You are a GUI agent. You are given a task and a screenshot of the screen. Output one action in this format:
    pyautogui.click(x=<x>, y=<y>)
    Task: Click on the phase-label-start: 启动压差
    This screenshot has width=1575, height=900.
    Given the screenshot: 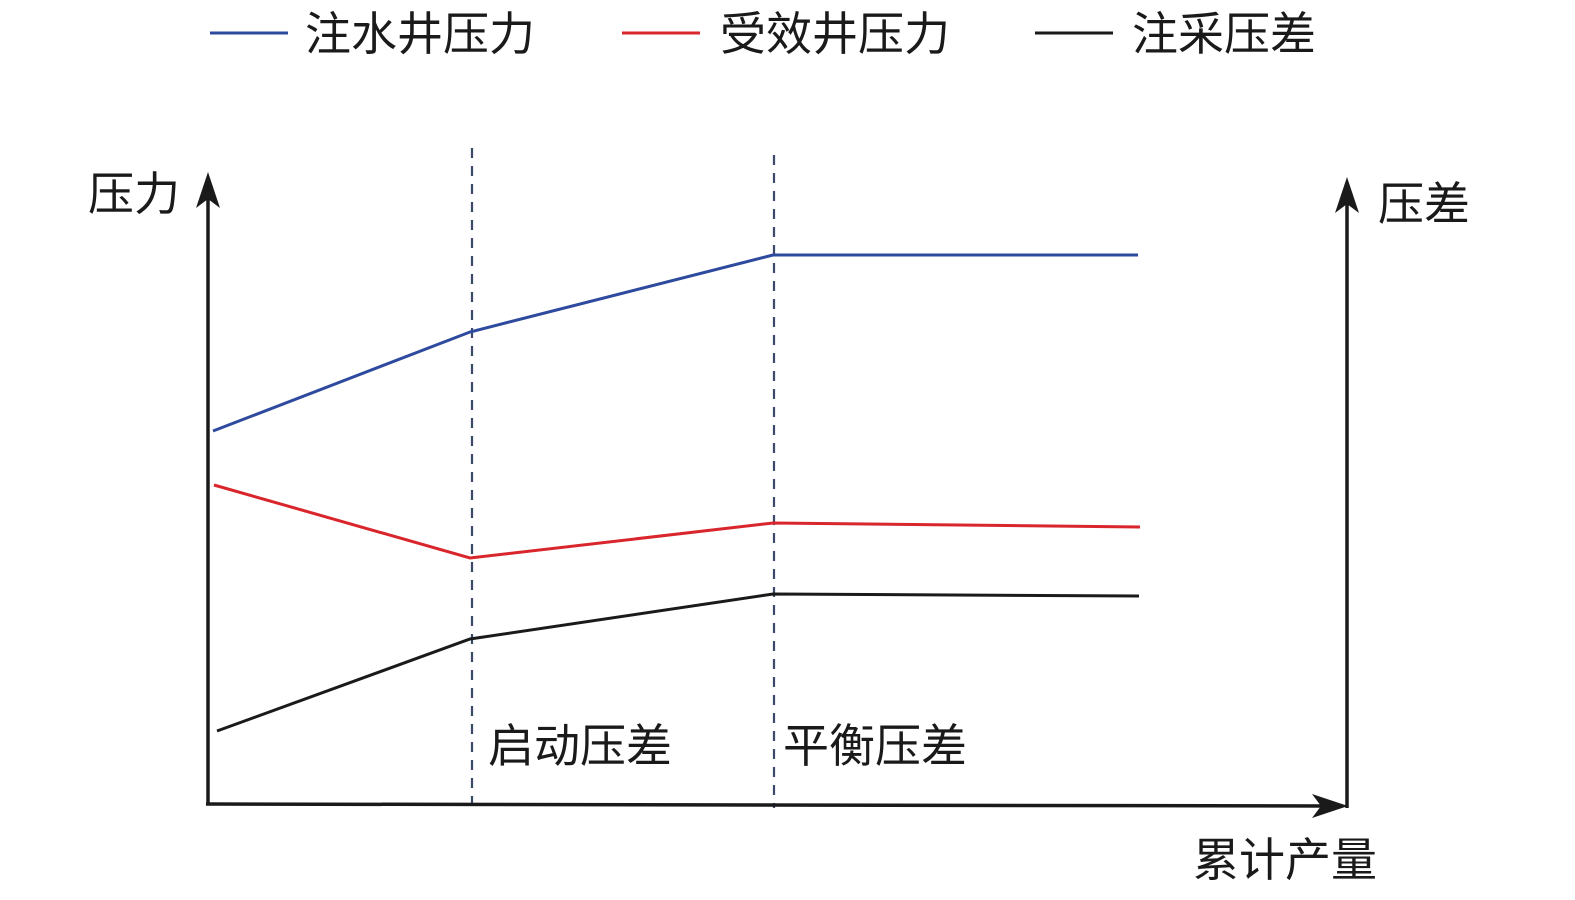 What is the action you would take?
    pyautogui.click(x=580, y=746)
    